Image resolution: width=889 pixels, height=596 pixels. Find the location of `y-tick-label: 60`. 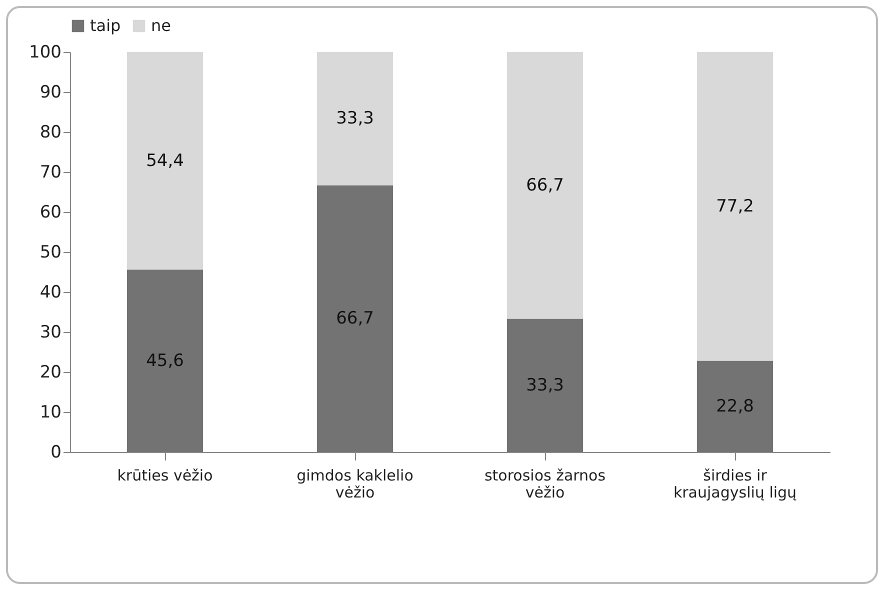

y-tick-label: 60 is located at coordinates (51, 212).